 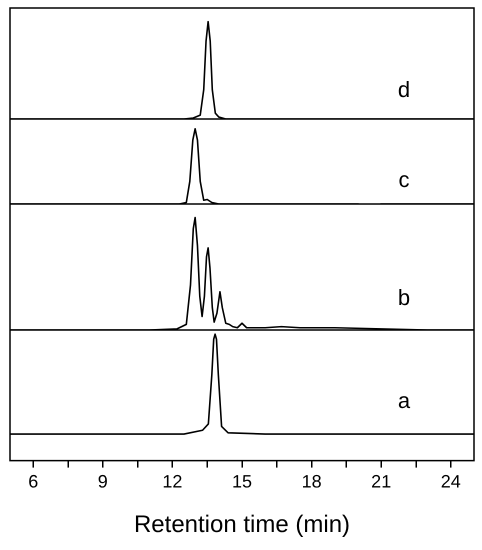 What do you see at coordinates (242, 524) in the screenshot?
I see `x-axis-title: Retention time (min)` at bounding box center [242, 524].